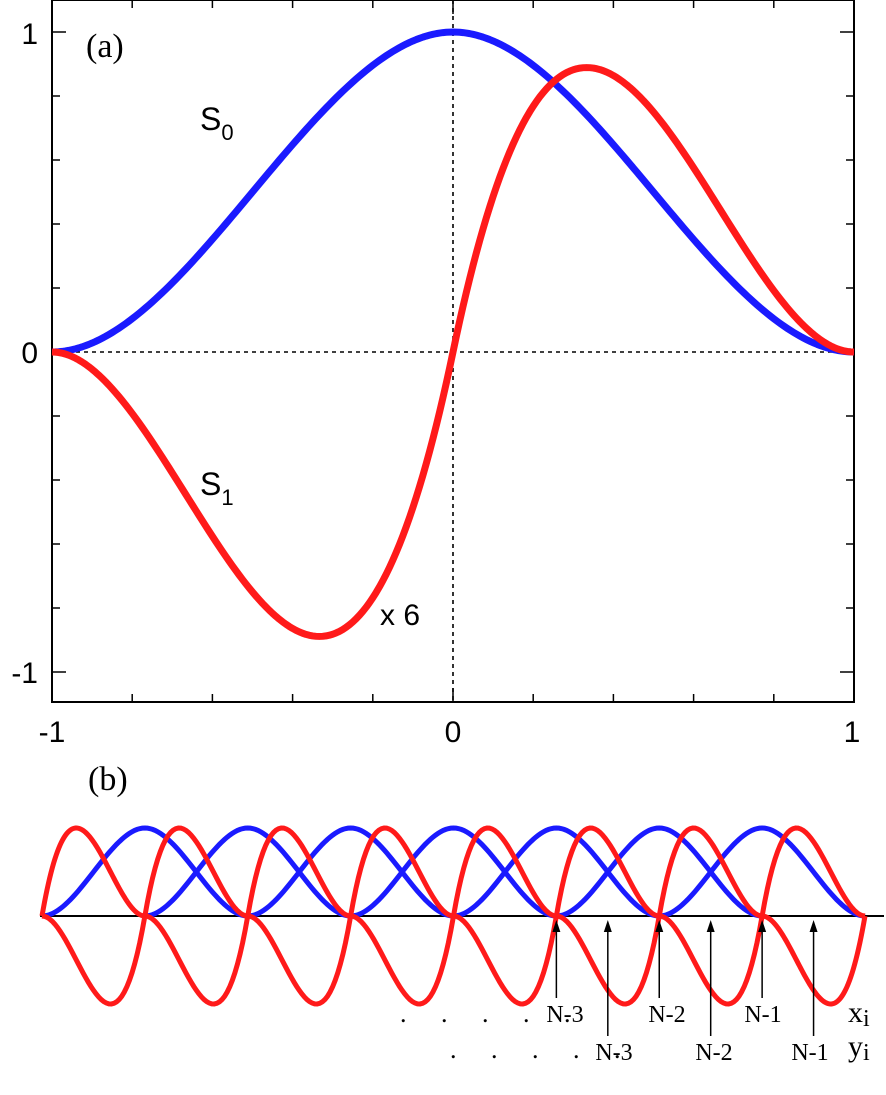 Image resolution: width=886 pixels, height=1095 pixels. I want to click on xi-node-label-n3: N-3, so click(564, 1015).